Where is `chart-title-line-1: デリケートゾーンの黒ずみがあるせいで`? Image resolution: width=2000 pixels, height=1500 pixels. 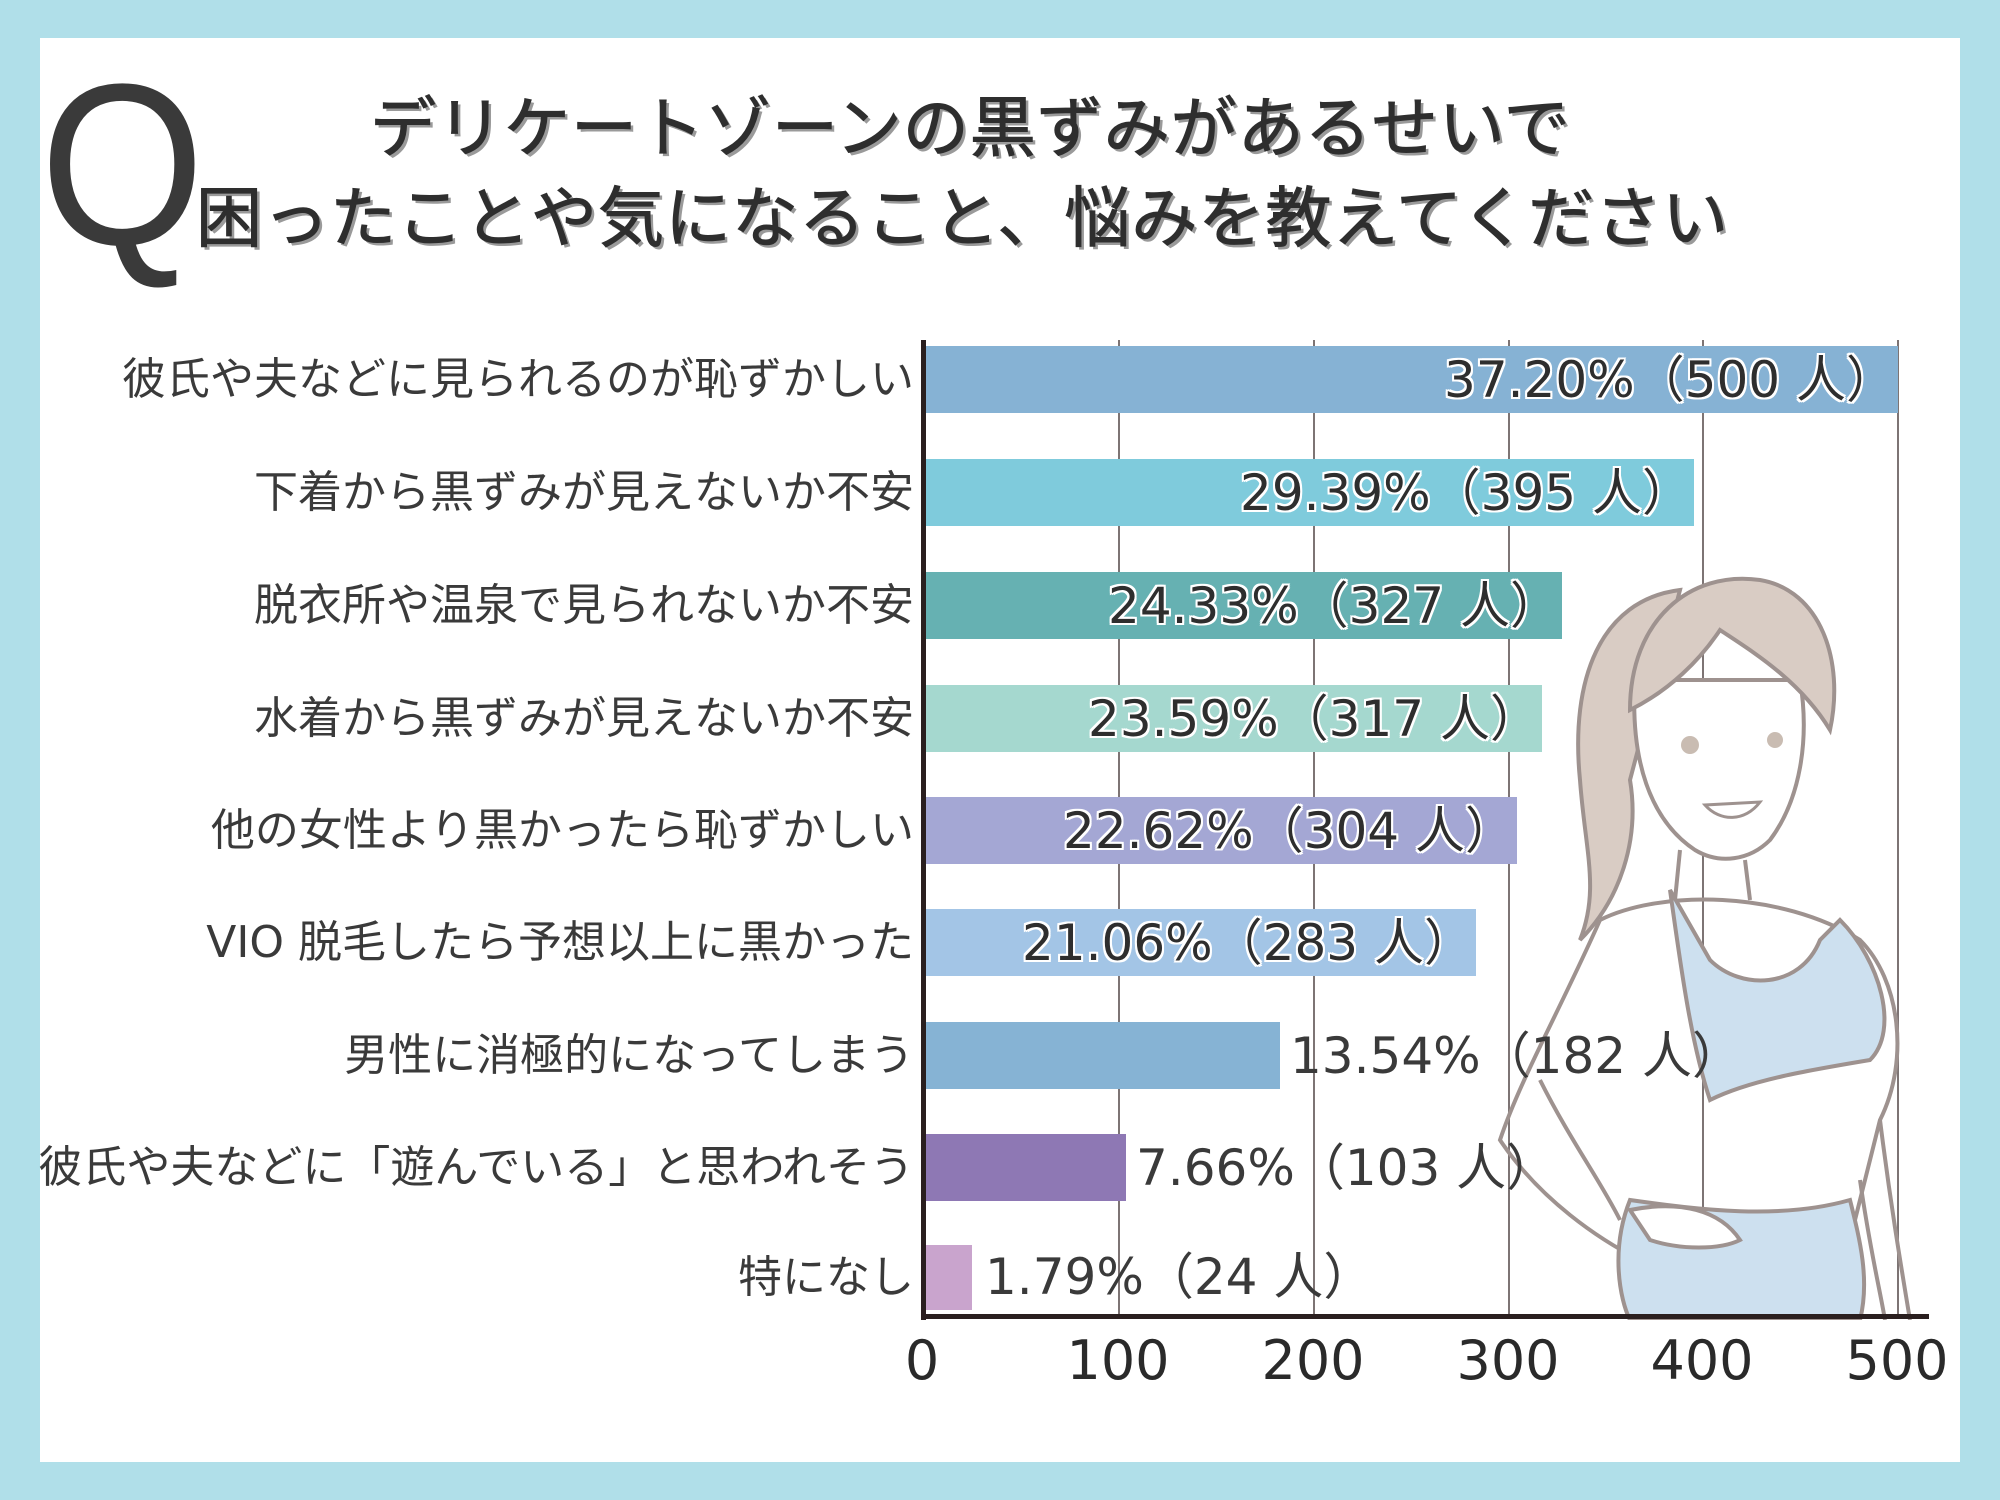
chart-title-line-1: デリケートゾーンの黒ずみがあるせいで is located at coordinates (970, 128).